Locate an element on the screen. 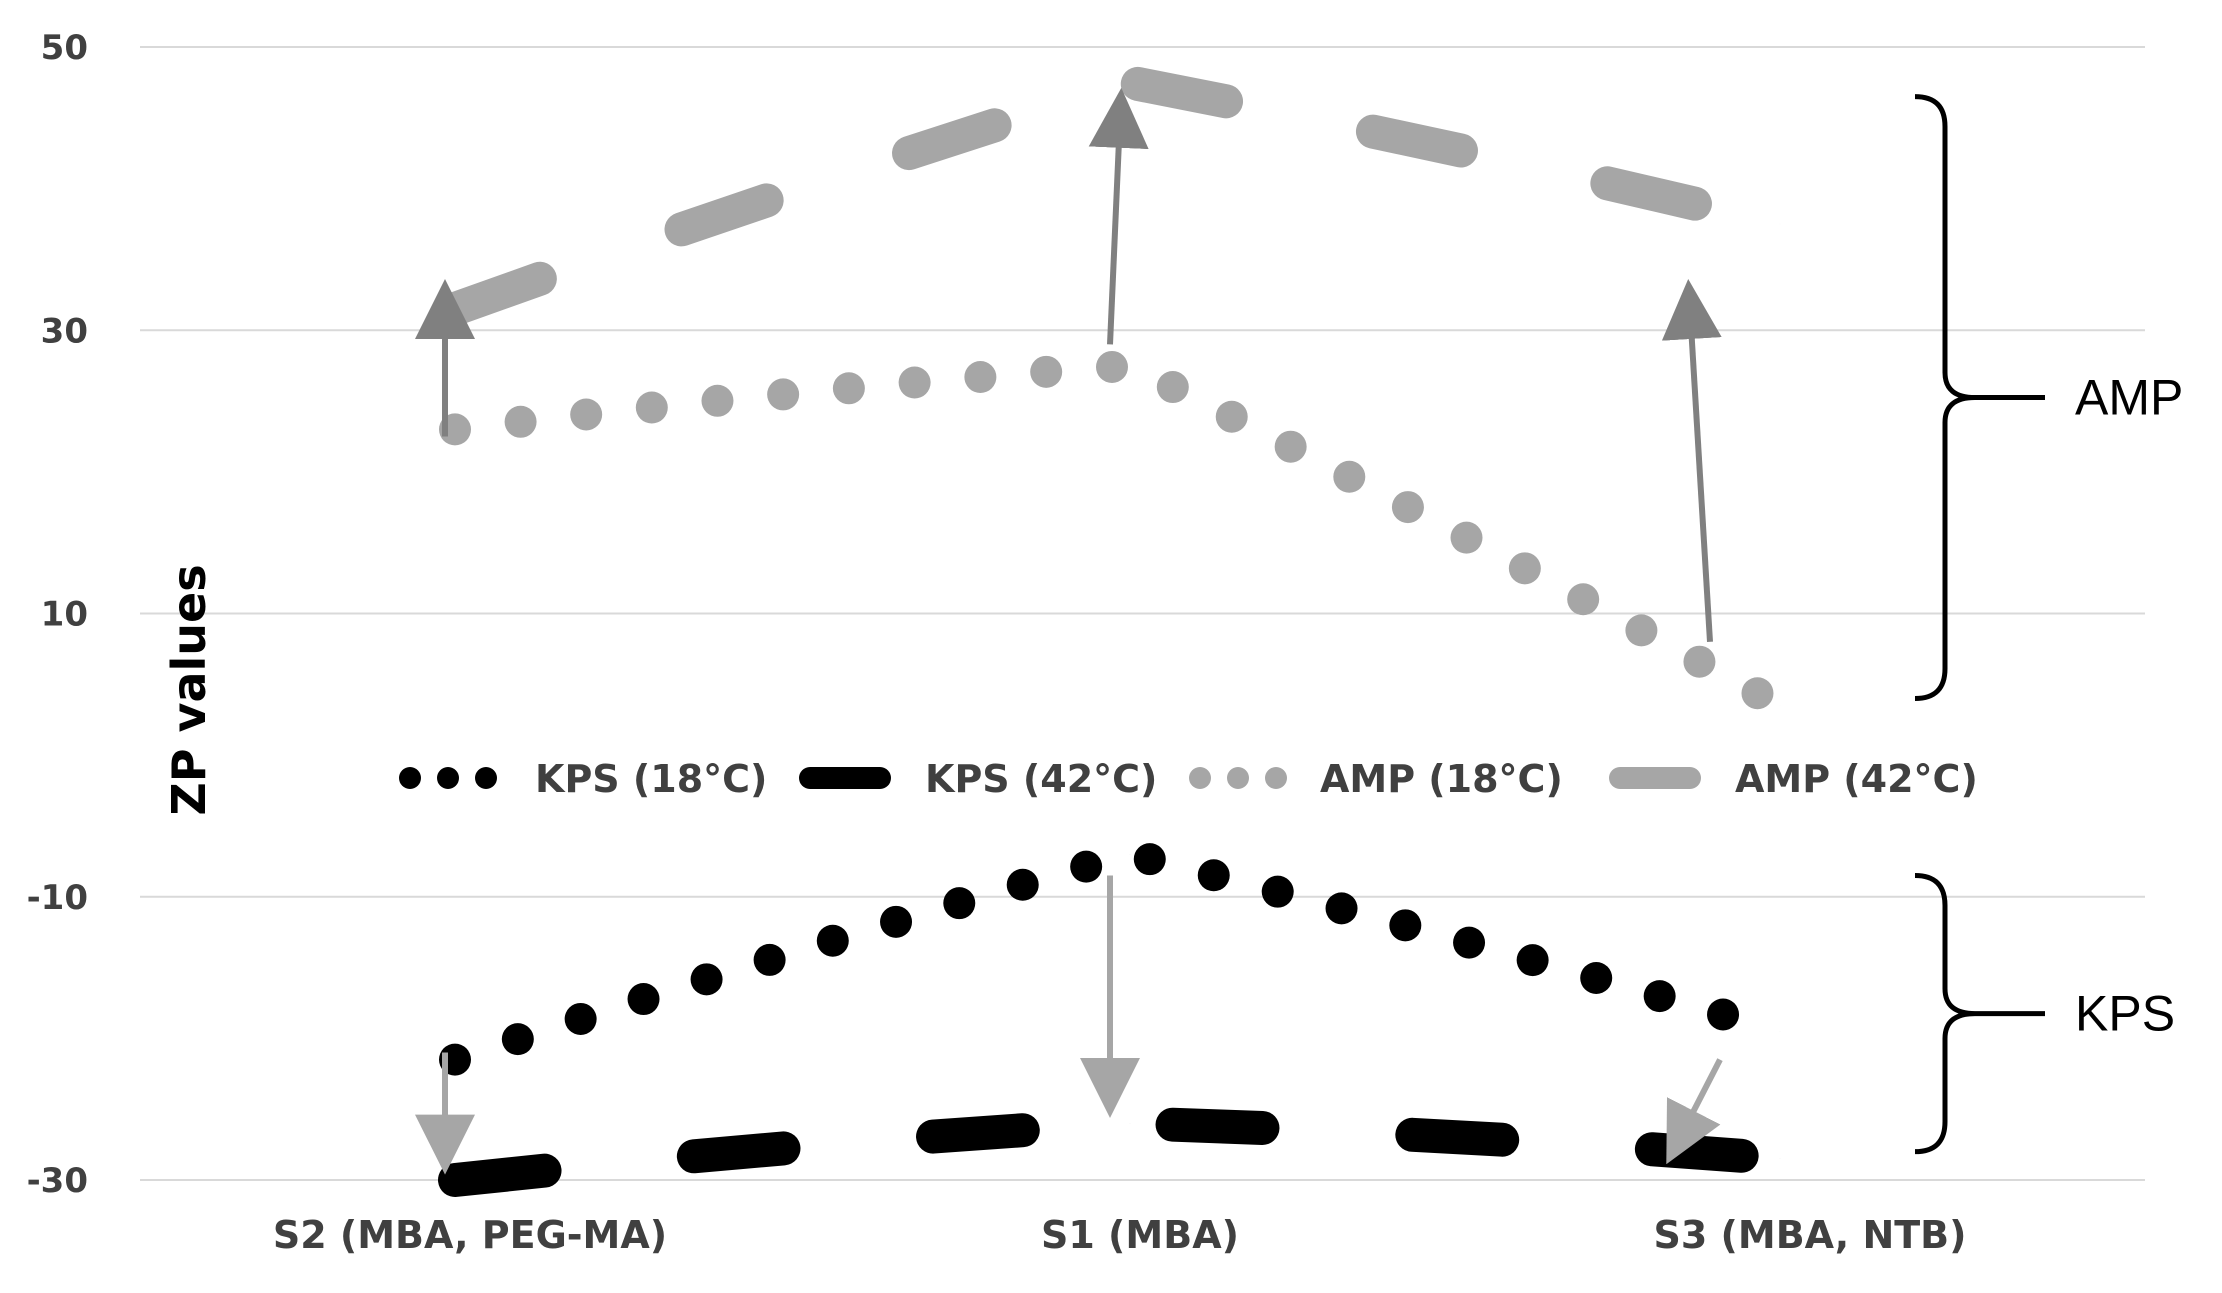 The image size is (2222, 1293). legend-label: KPS (18°C) is located at coordinates (651, 779).